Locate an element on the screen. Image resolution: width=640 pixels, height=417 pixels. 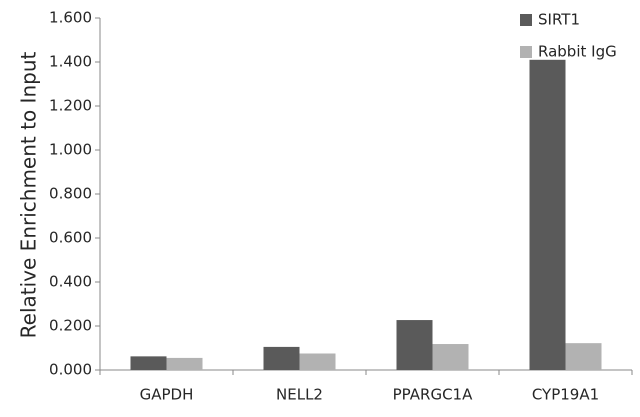
y-tick-label: 0.000 is located at coordinates (70, 370).